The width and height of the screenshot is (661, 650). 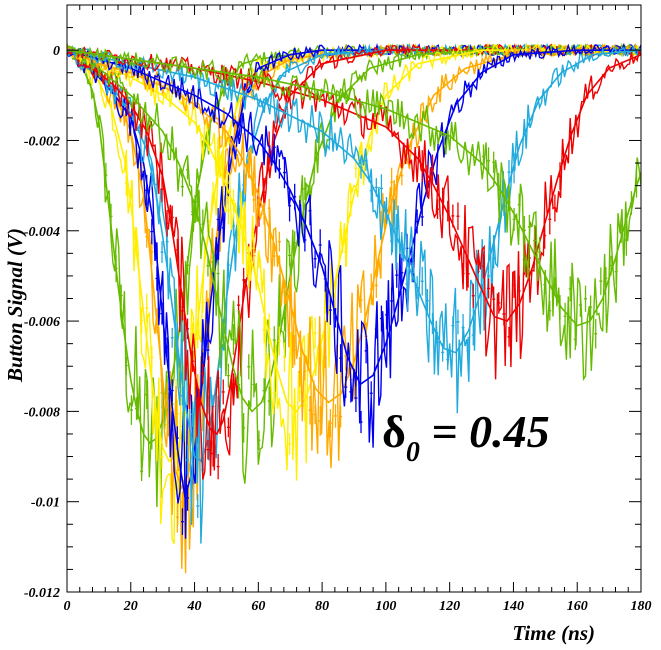 I want to click on x-tick-label: 120, so click(x=449, y=606).